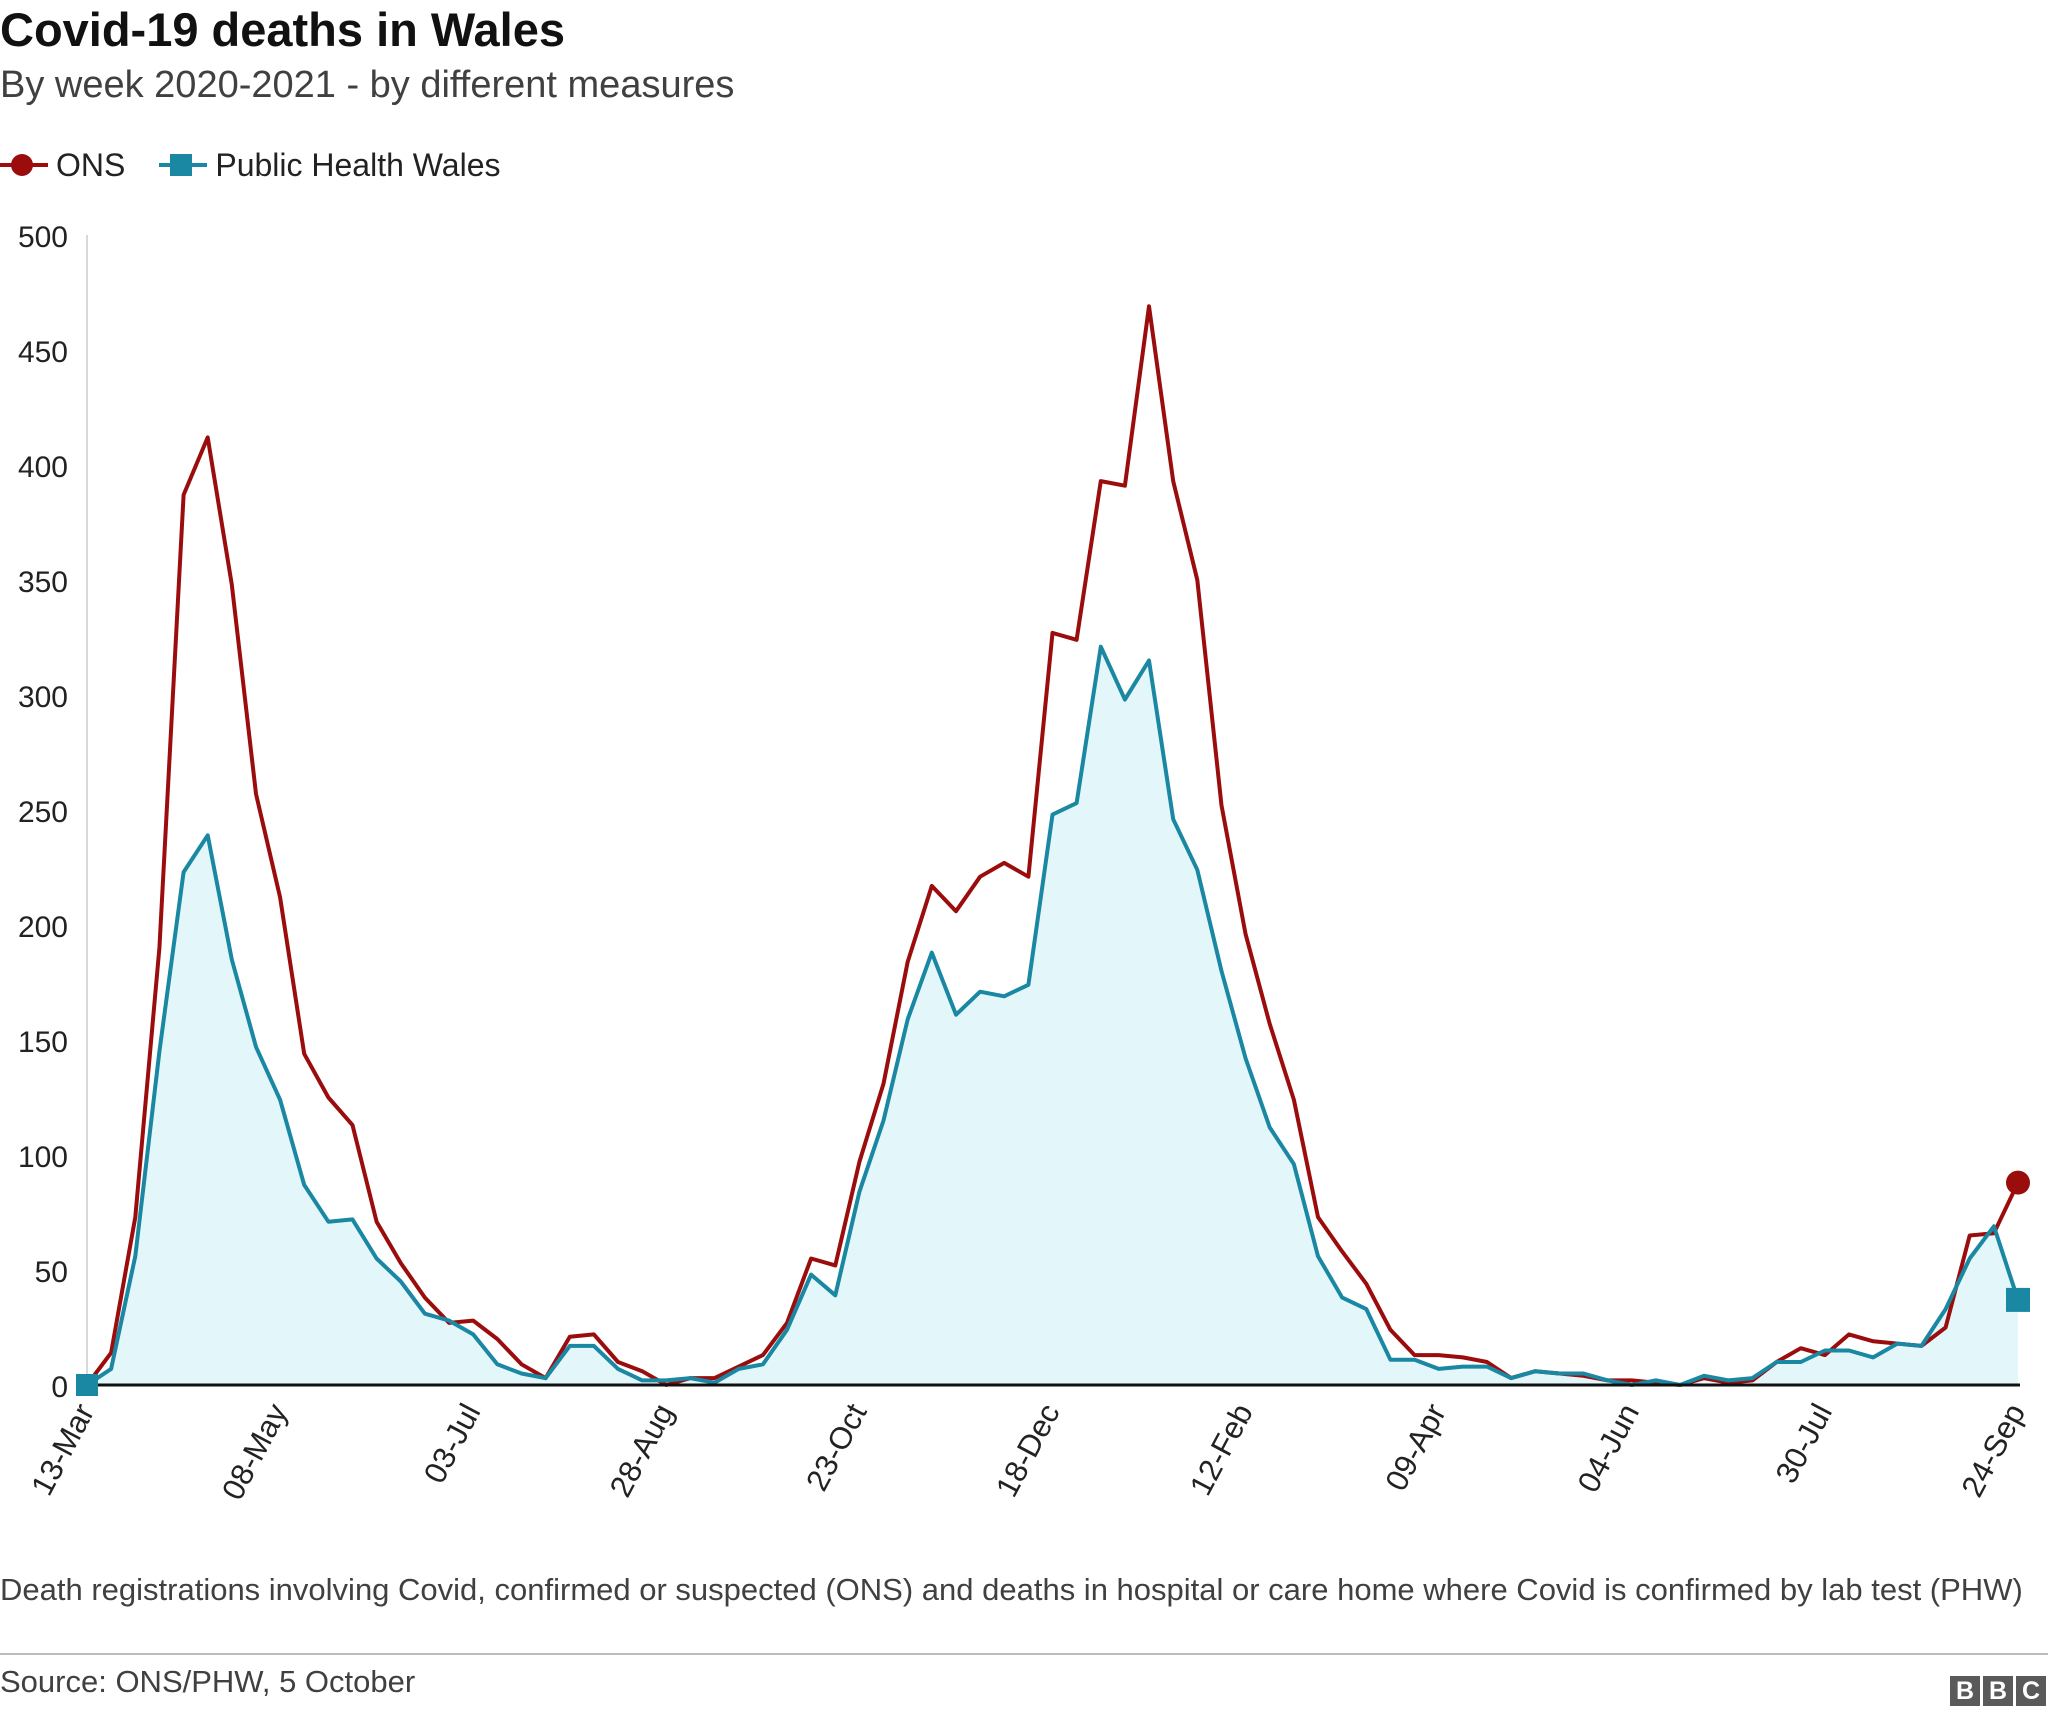 The width and height of the screenshot is (2048, 1714). Describe the element at coordinates (2031, 1691) in the screenshot. I see `bbc-logo-letter: C` at that location.